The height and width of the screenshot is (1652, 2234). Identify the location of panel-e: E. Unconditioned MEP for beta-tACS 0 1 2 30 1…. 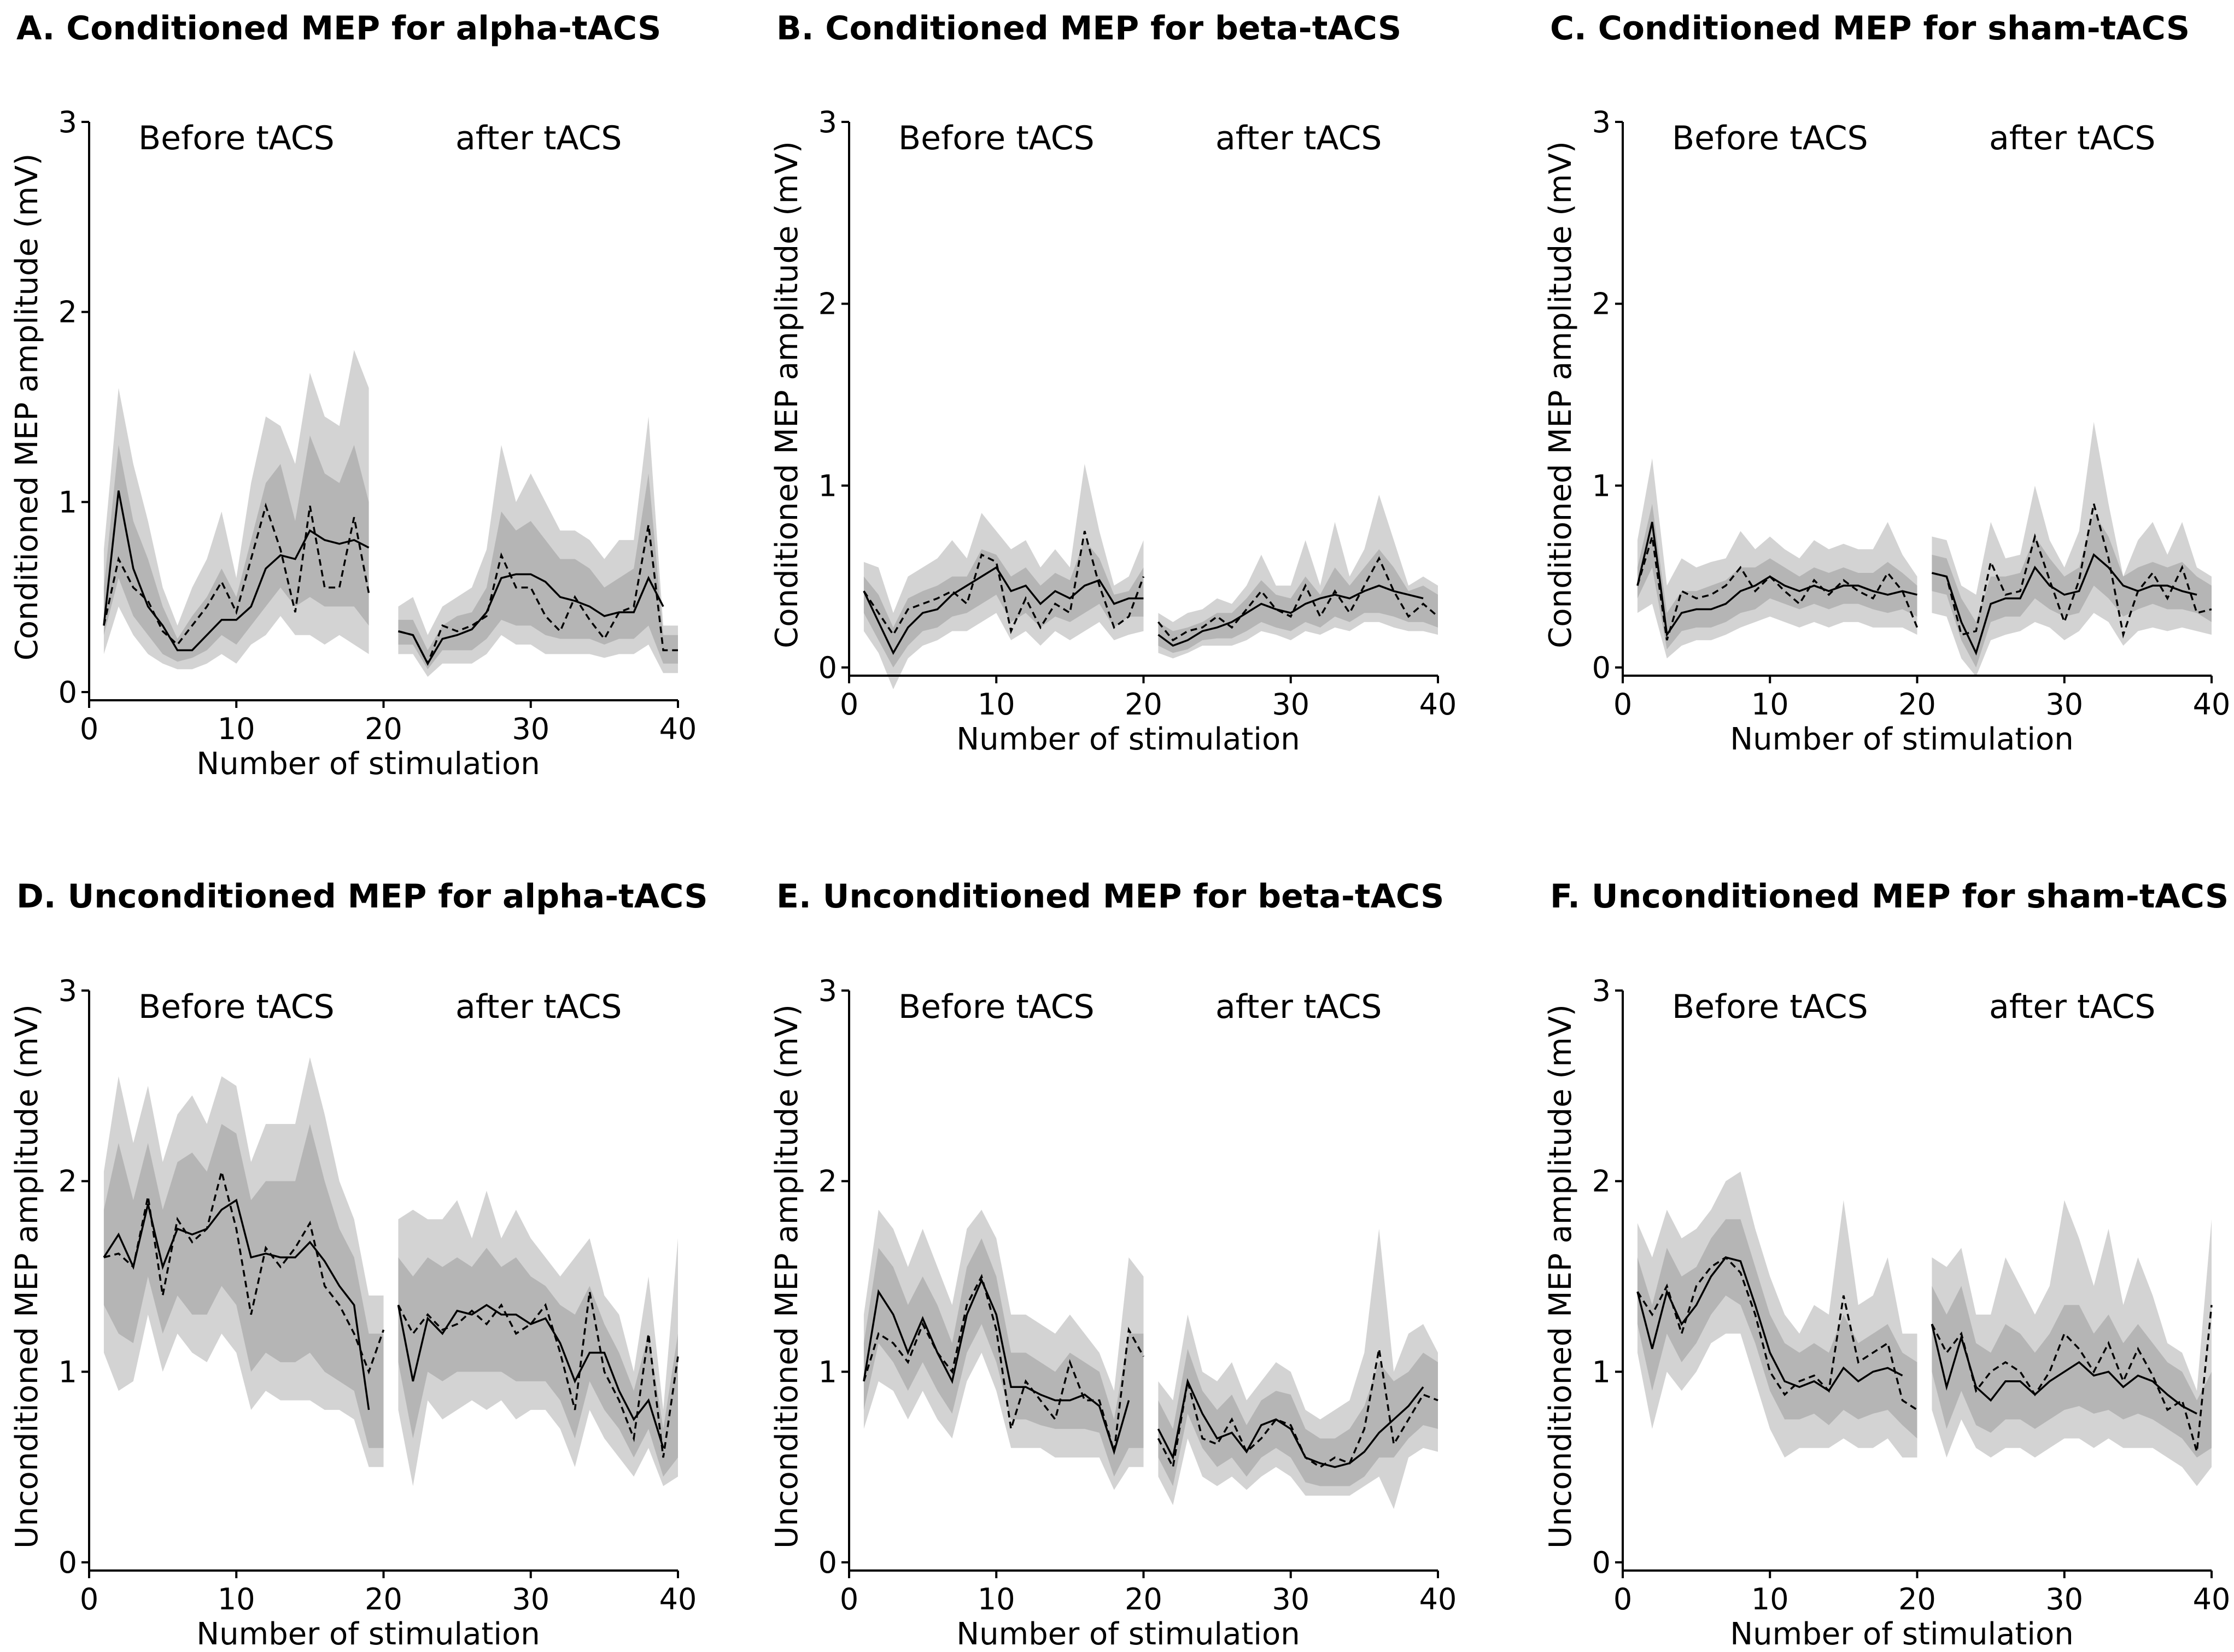
(1113, 1265).